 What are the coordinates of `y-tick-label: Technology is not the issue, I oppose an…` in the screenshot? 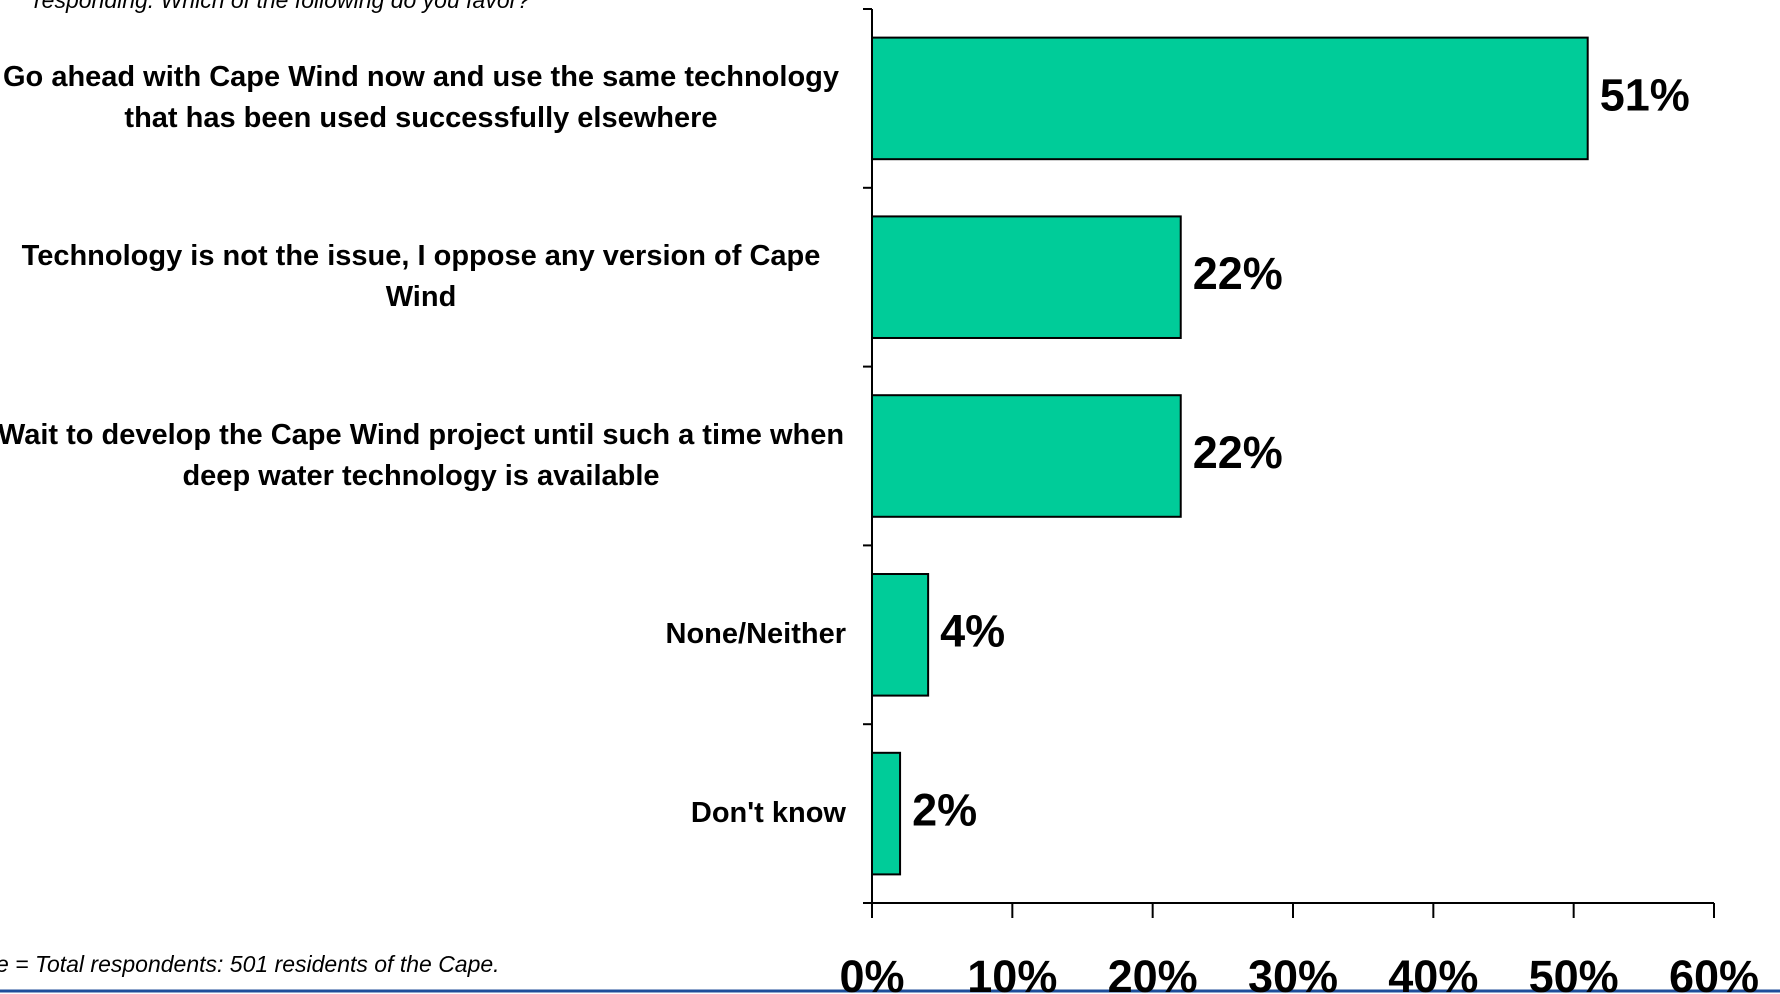 It's located at (421, 276).